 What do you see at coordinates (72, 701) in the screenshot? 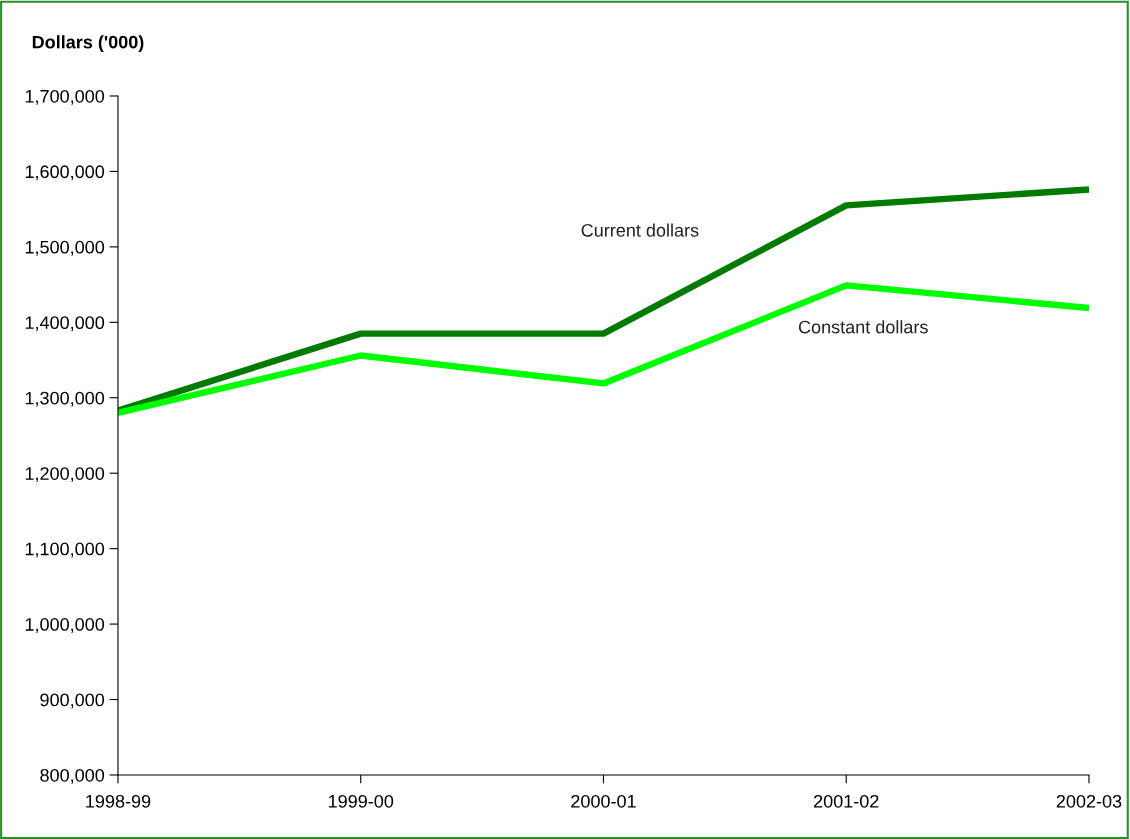
I see `y-tick-label: 900,000` at bounding box center [72, 701].